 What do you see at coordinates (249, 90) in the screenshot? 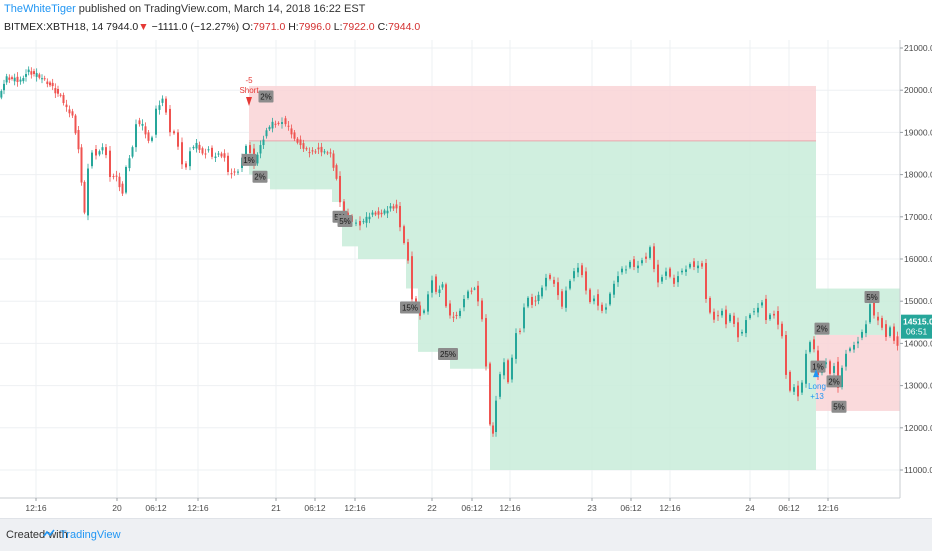
I see `short-label: Short` at bounding box center [249, 90].